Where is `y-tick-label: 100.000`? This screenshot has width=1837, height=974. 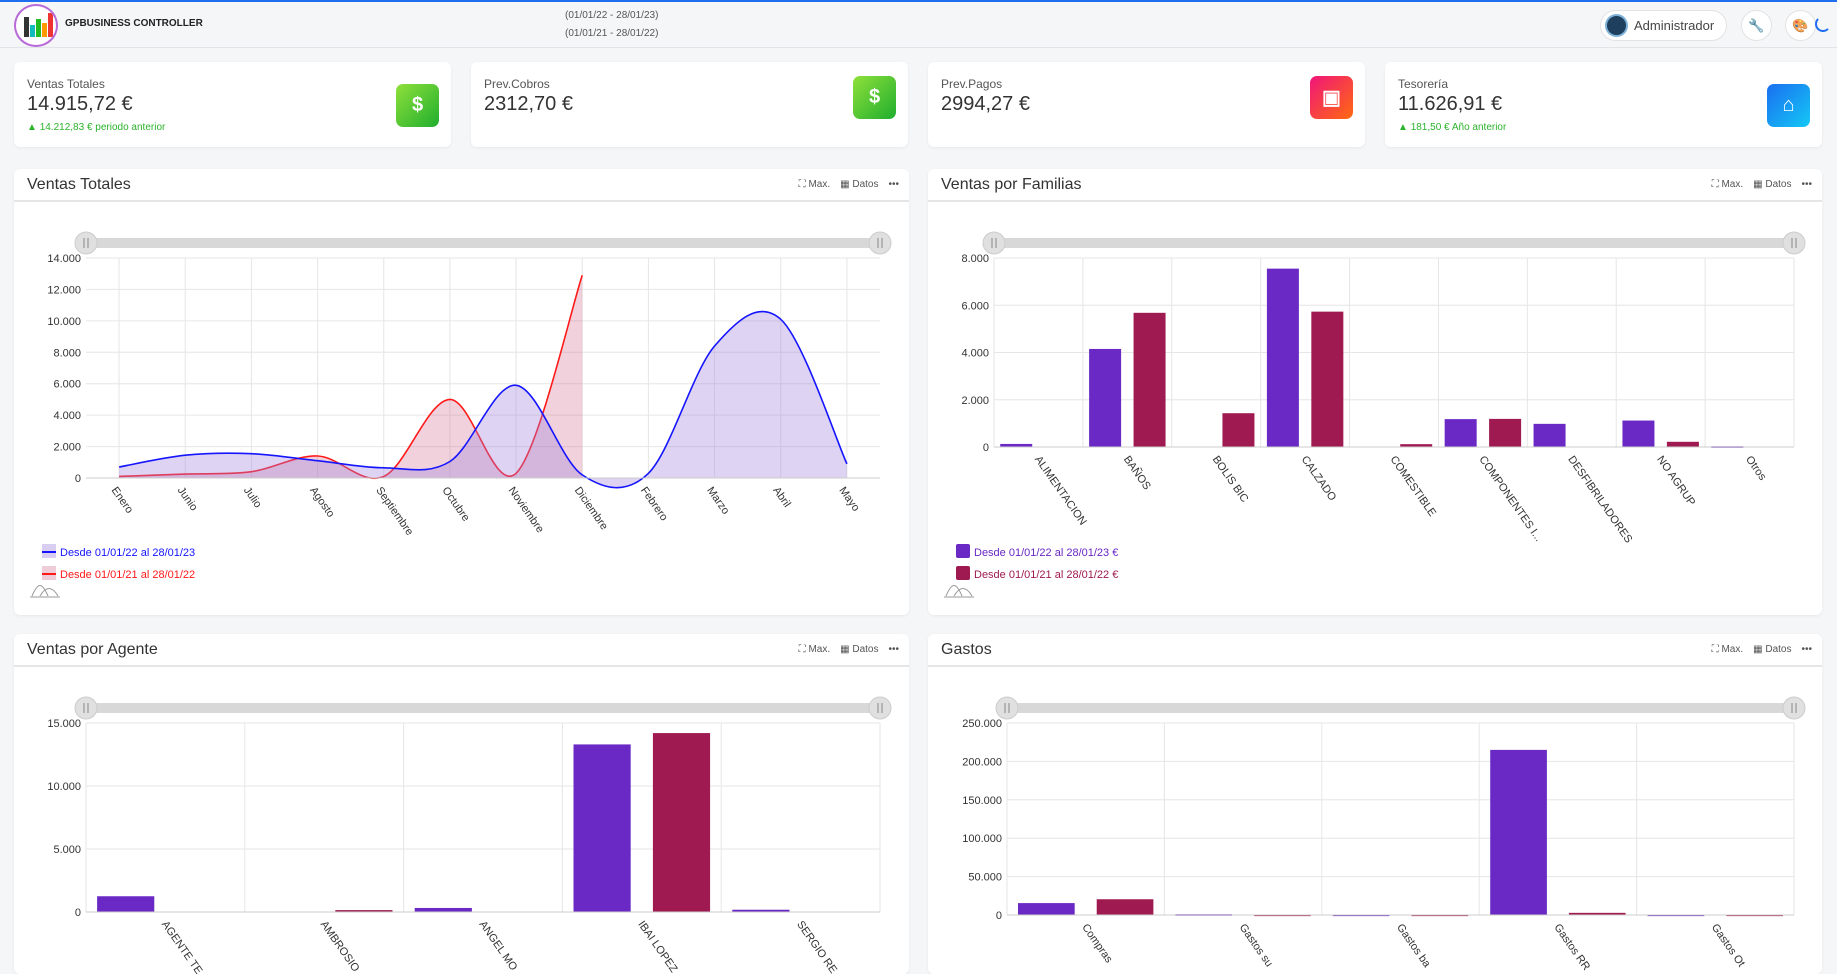
y-tick-label: 100.000 is located at coordinates (982, 839).